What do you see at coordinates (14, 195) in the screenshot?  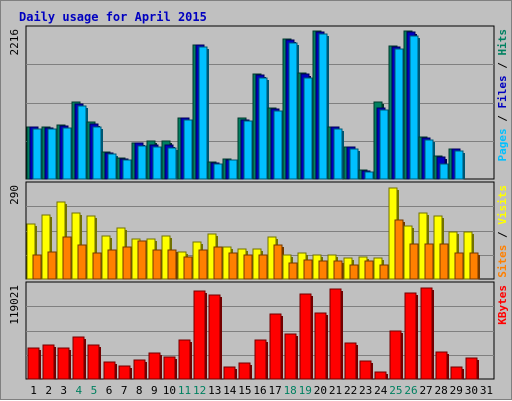 I see `y-max-label: 290` at bounding box center [14, 195].